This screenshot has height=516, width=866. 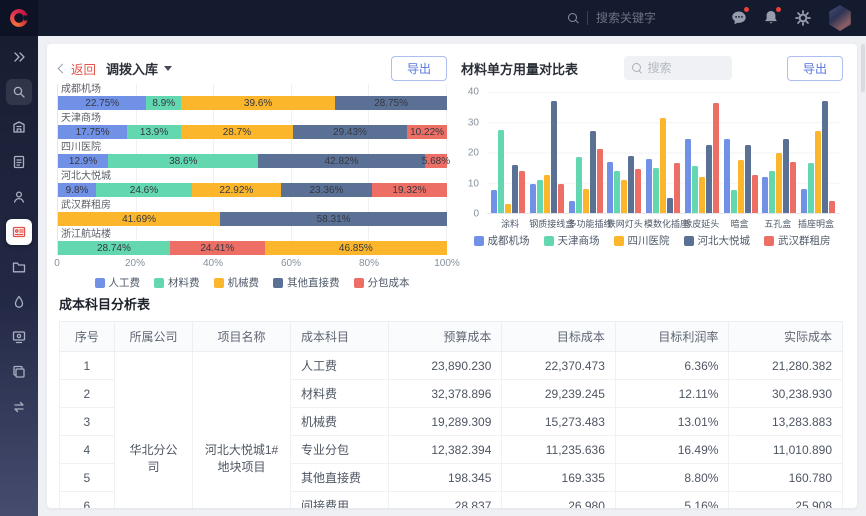 What do you see at coordinates (164, 103) in the screenshot?
I see `stacked-bar-segment: 8.9%` at bounding box center [164, 103].